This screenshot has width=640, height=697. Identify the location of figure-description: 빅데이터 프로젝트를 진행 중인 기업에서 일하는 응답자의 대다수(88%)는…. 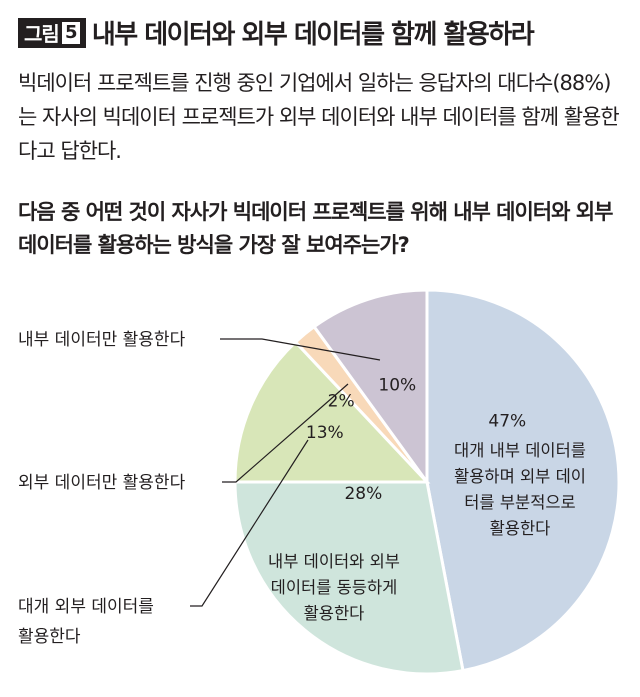
(319, 117).